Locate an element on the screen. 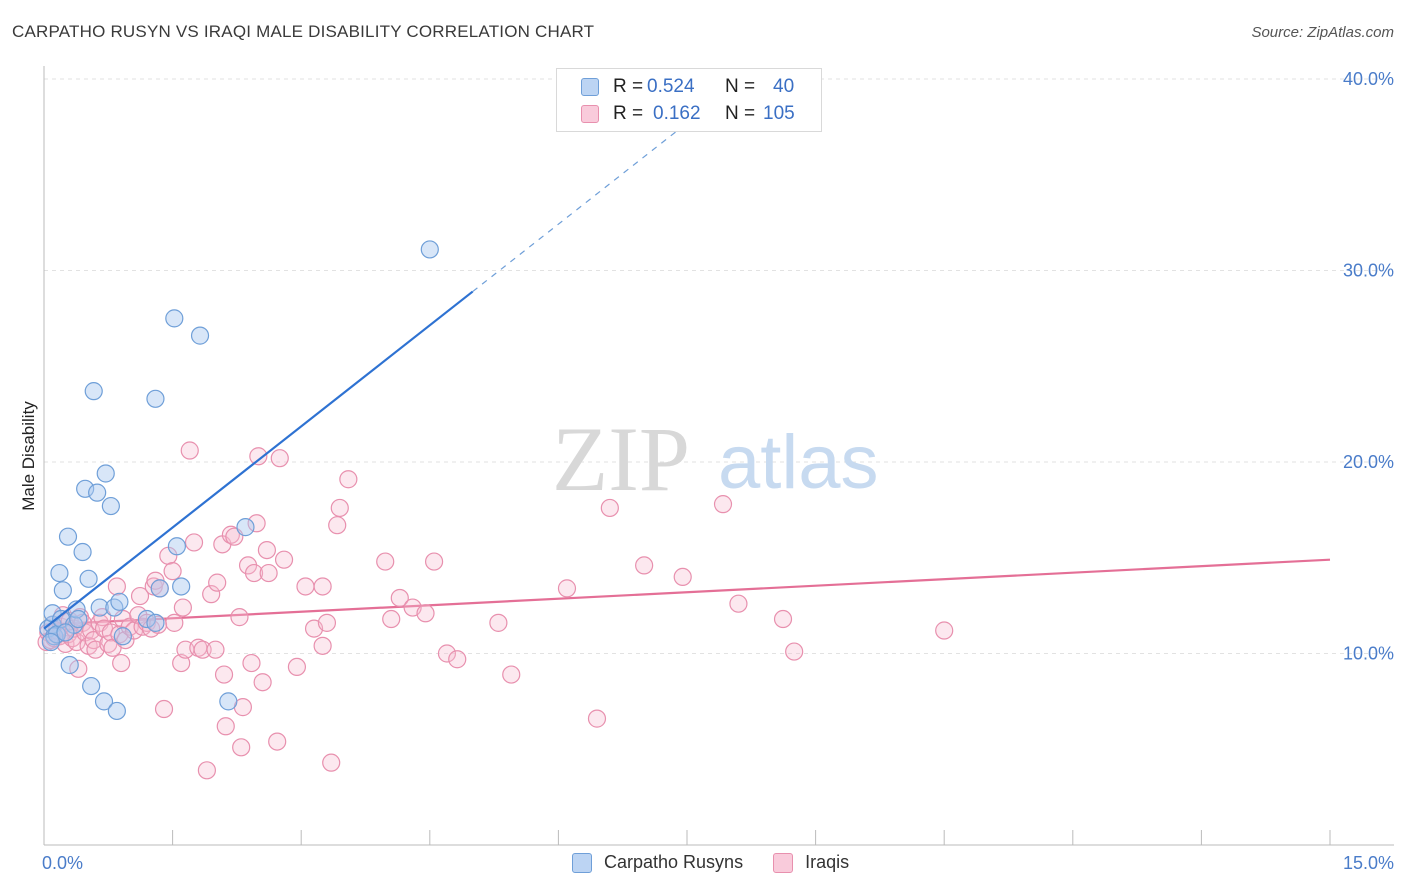 The image size is (1406, 892). r-value: 0.524 is located at coordinates (671, 86).